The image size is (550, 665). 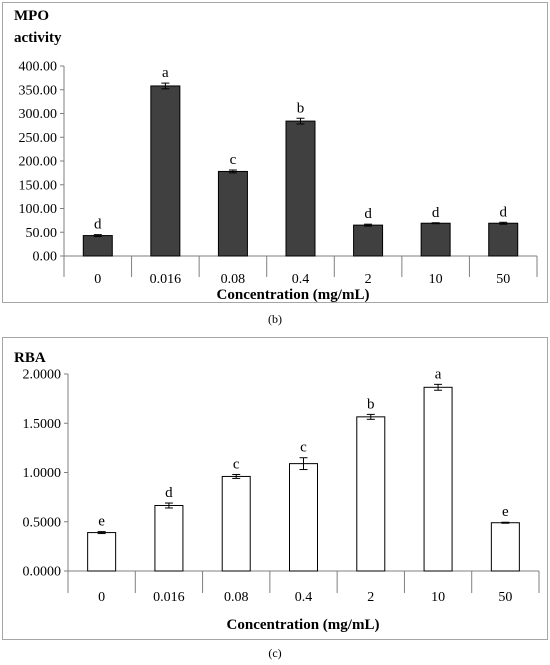 I want to click on y-tick-label: 200.00, so click(x=38, y=162).